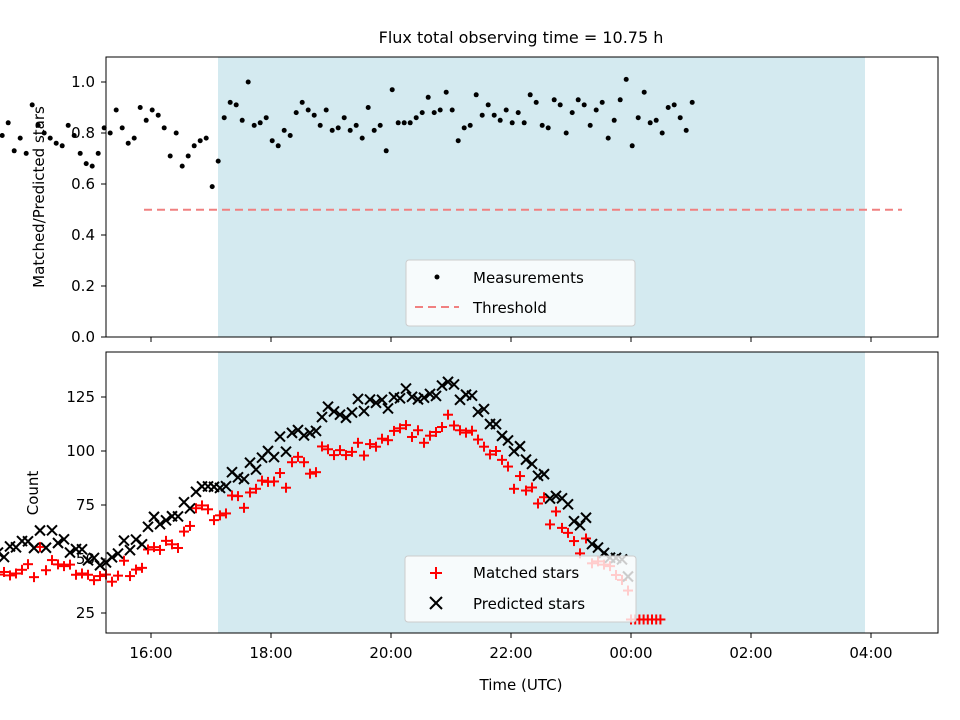  I want to click on predicted-stars-legend-marker, so click(436, 603).